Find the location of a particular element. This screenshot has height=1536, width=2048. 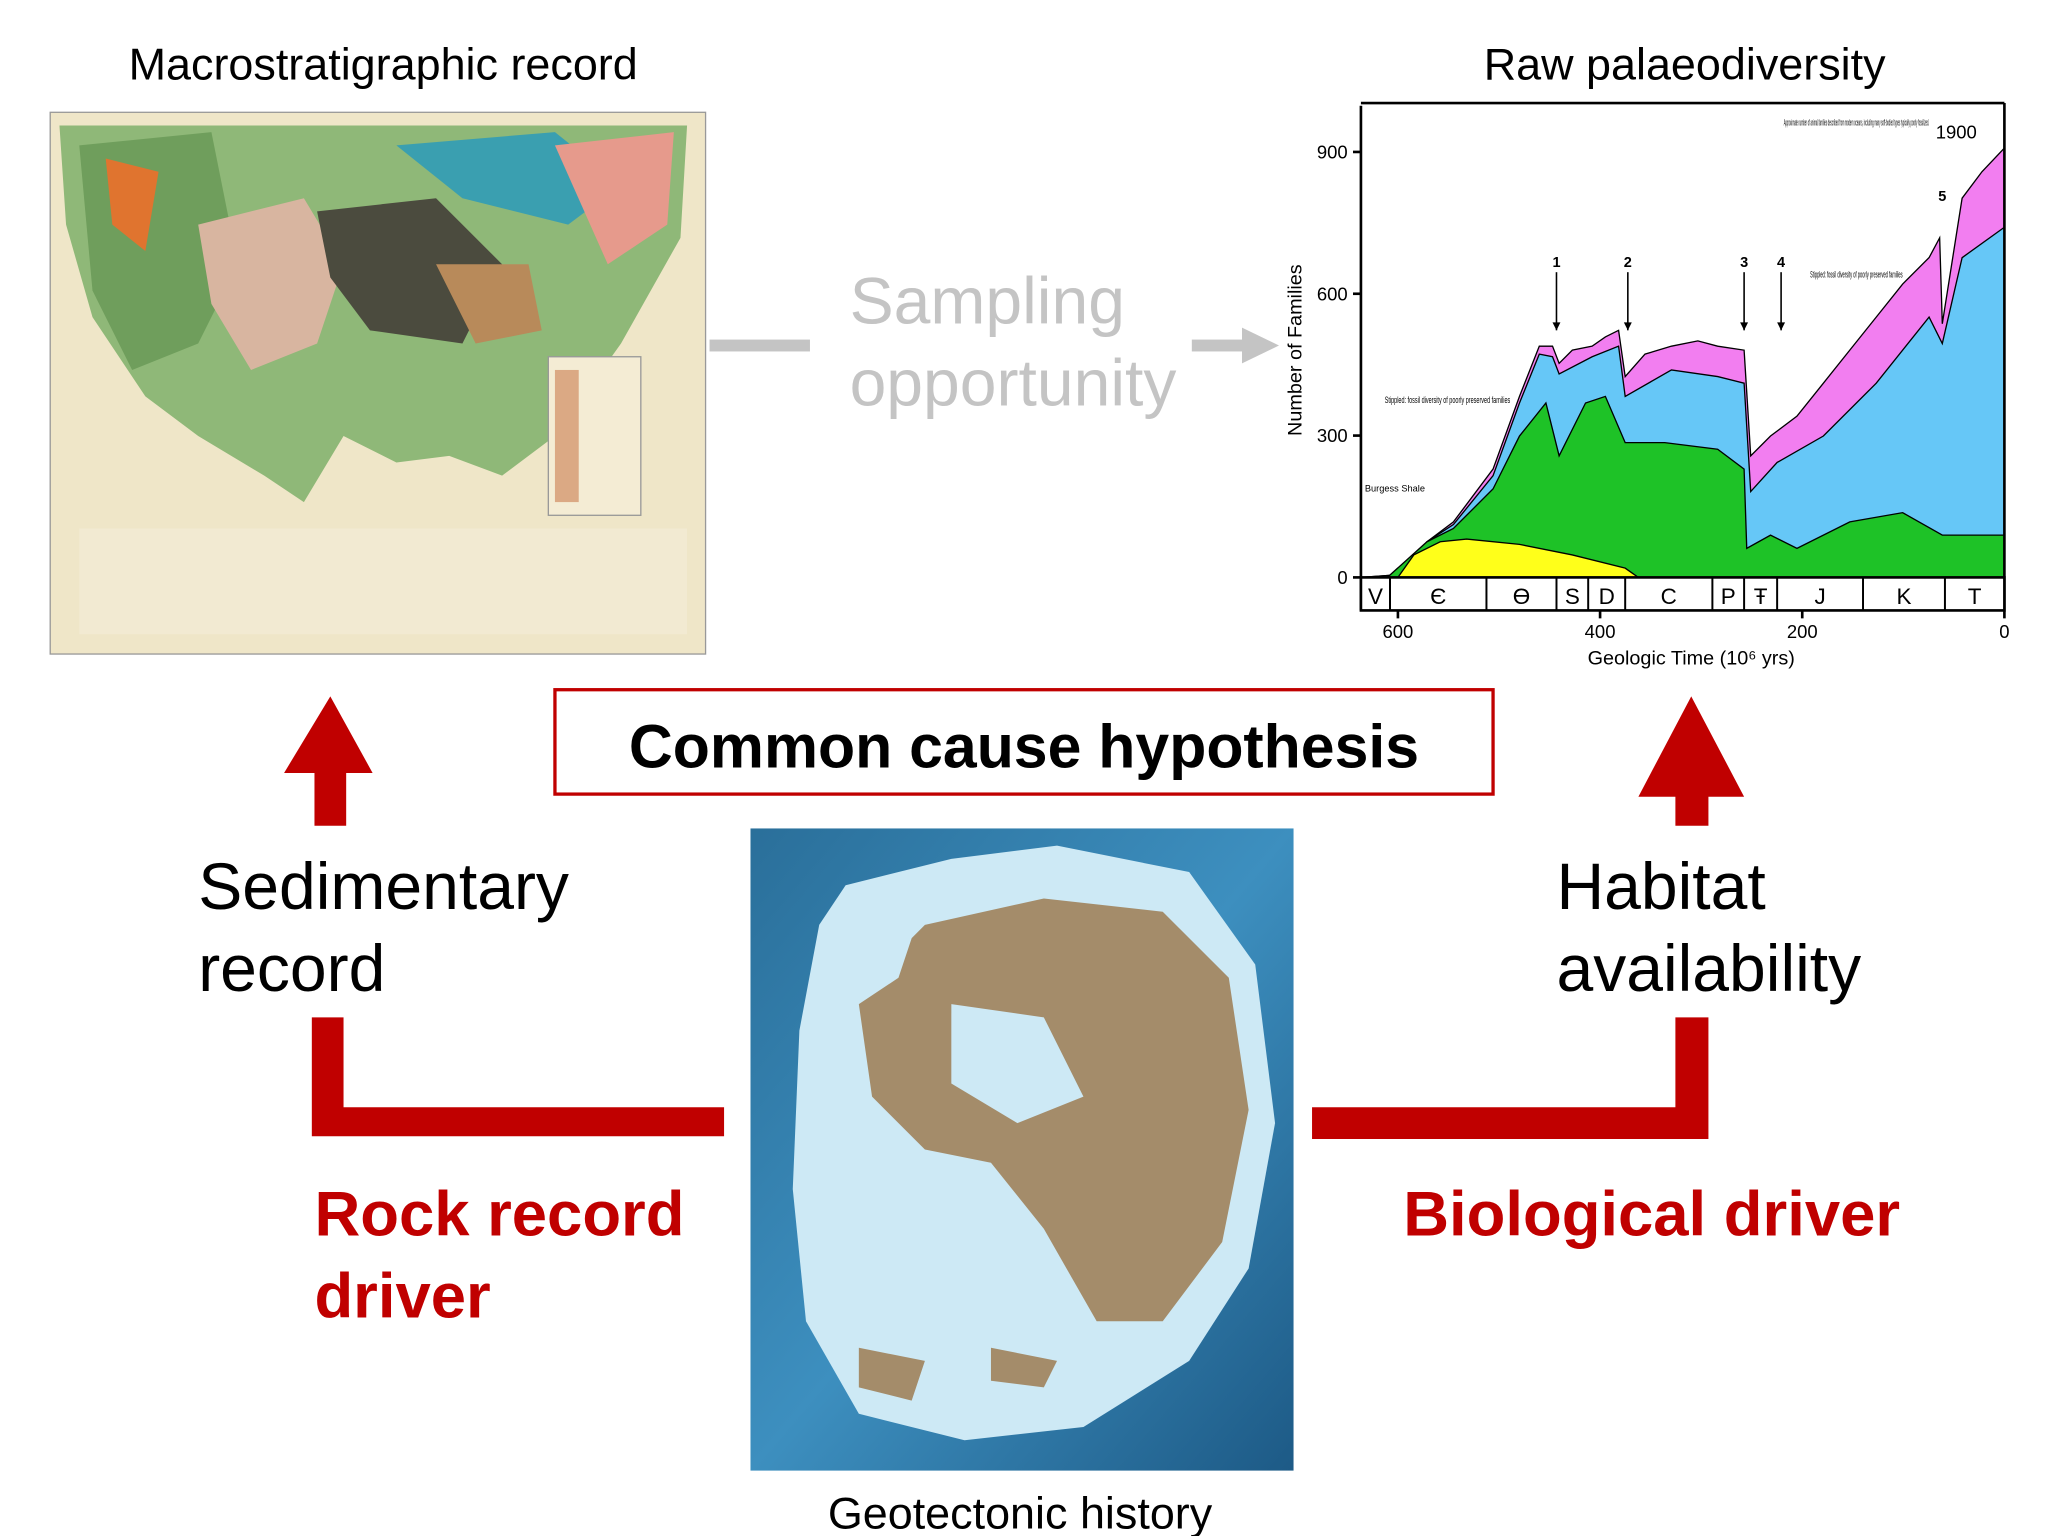

left-title: Macrostratigraphic record is located at coordinates (383, 63).